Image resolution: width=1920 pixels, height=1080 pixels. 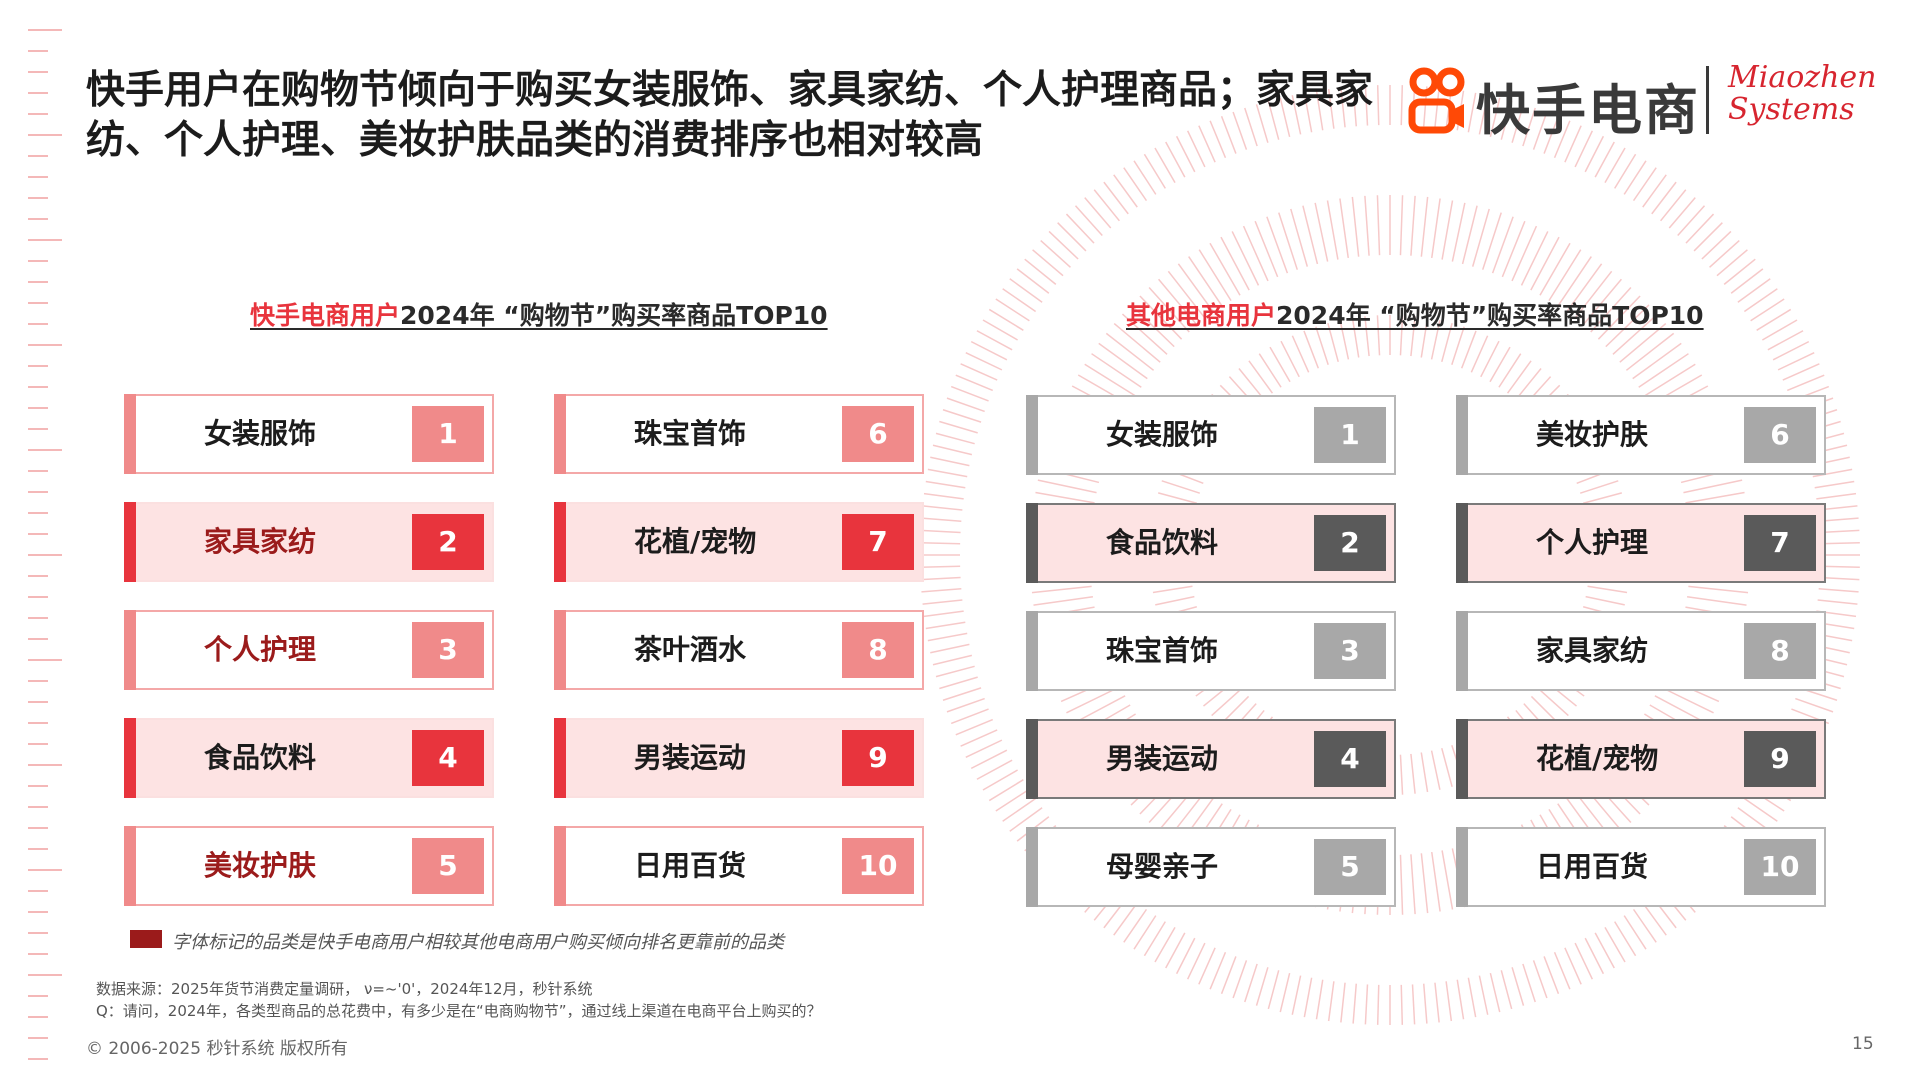 I want to click on other-item-2: 食品饮料 2, so click(x=1211, y=543).